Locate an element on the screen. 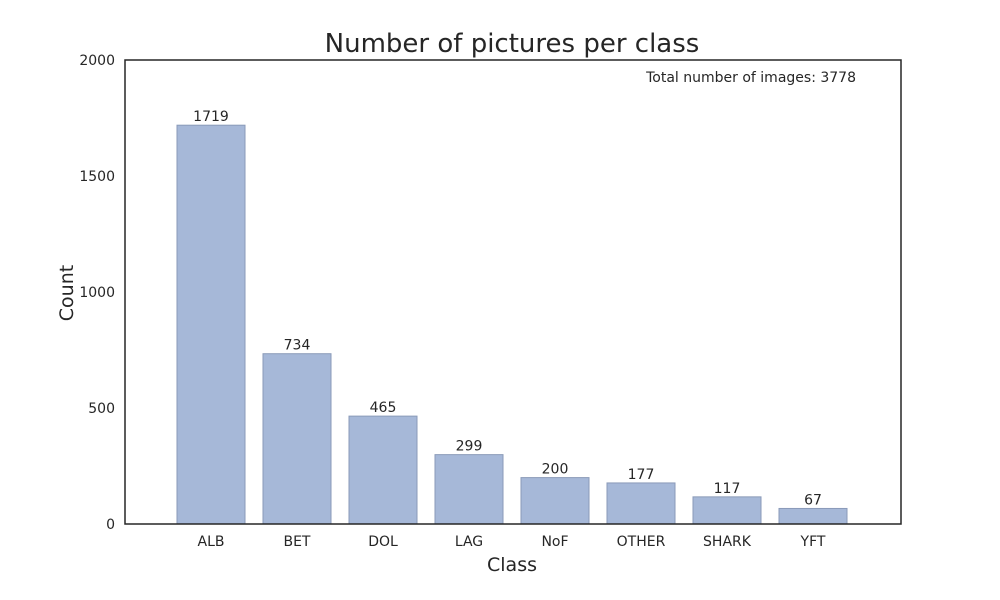  bar-other is located at coordinates (641, 503).